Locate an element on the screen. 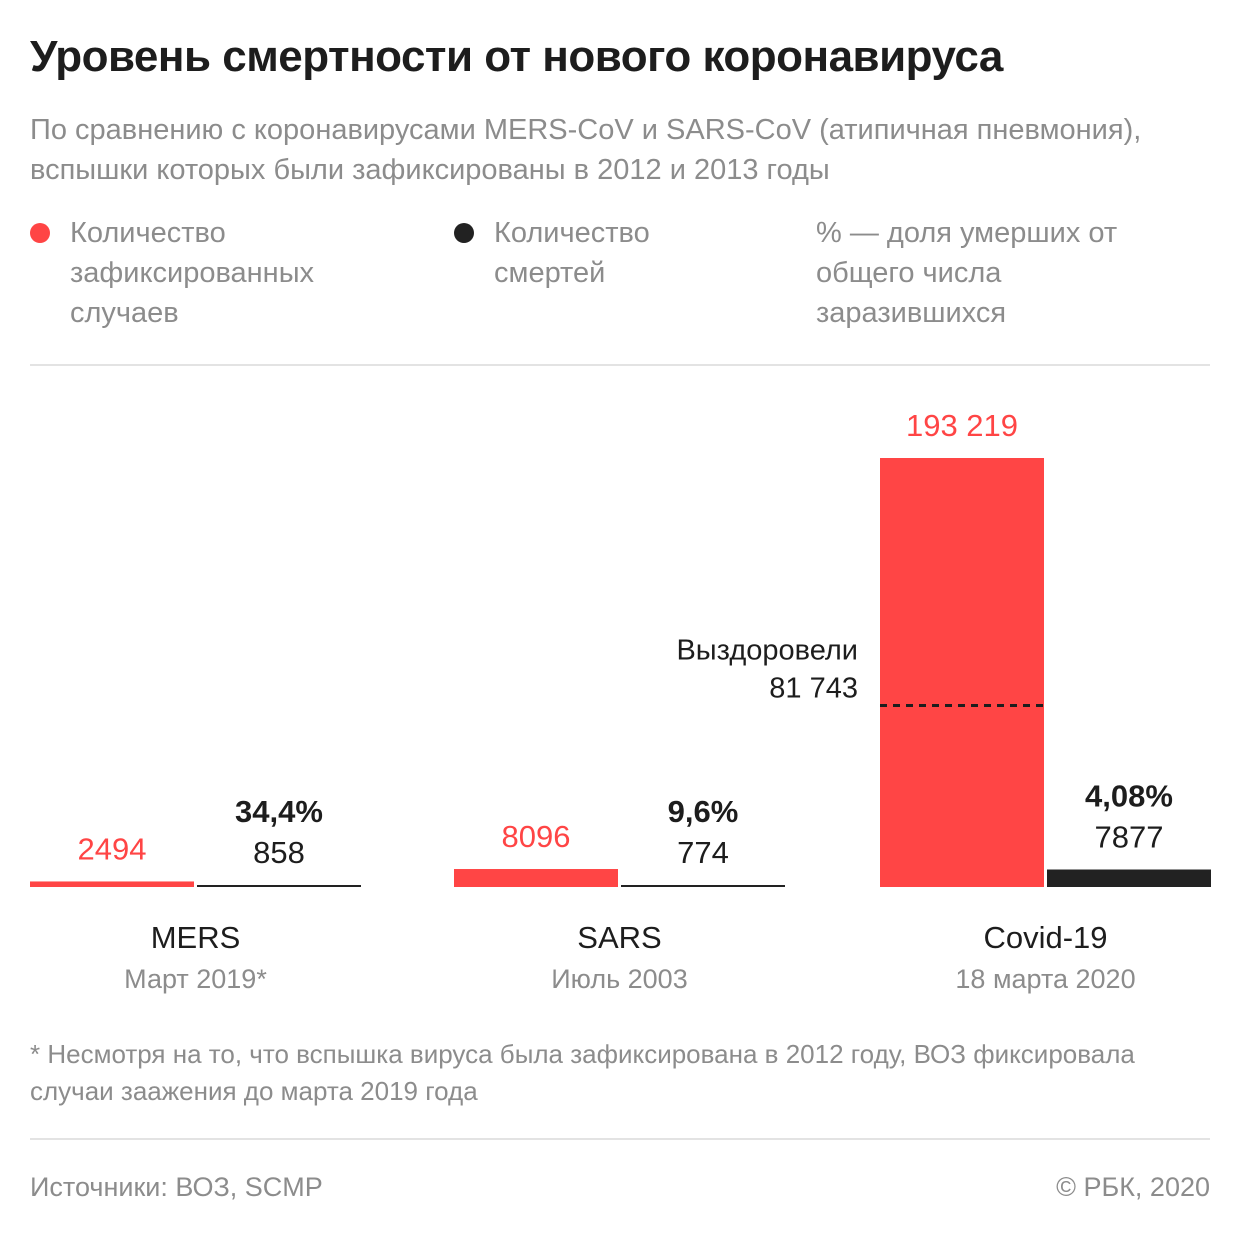 The image size is (1240, 1240). category-date-mers: Март 2019* is located at coordinates (195, 979).